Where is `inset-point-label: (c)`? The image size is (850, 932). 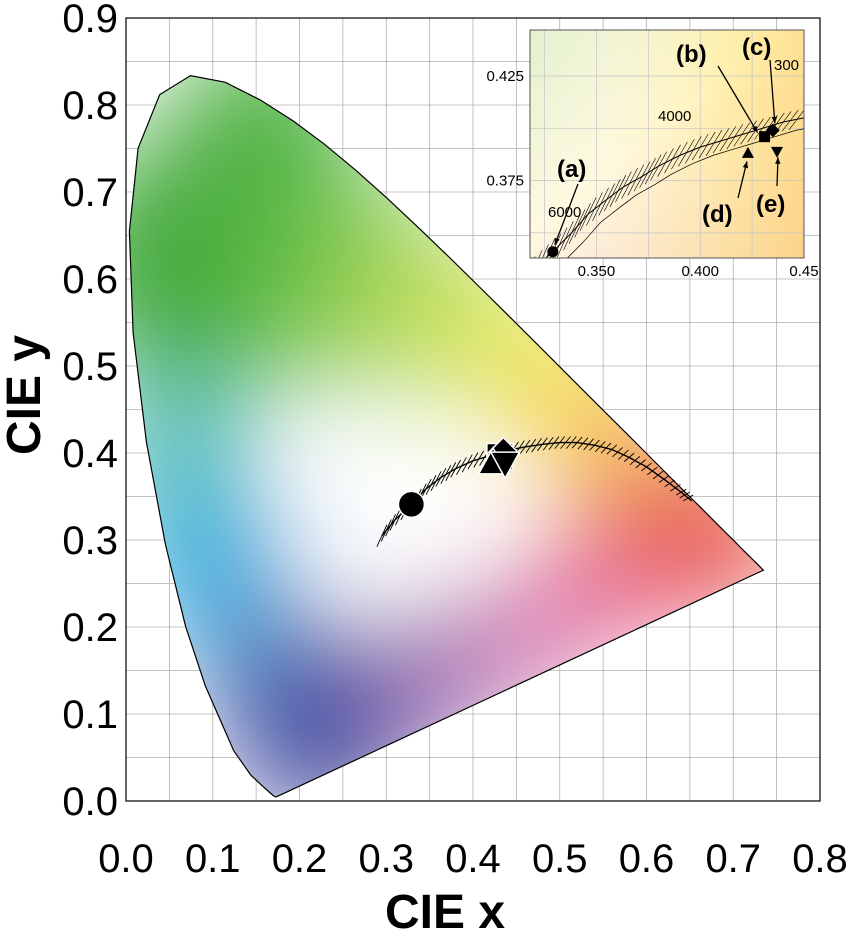 inset-point-label: (c) is located at coordinates (756, 47).